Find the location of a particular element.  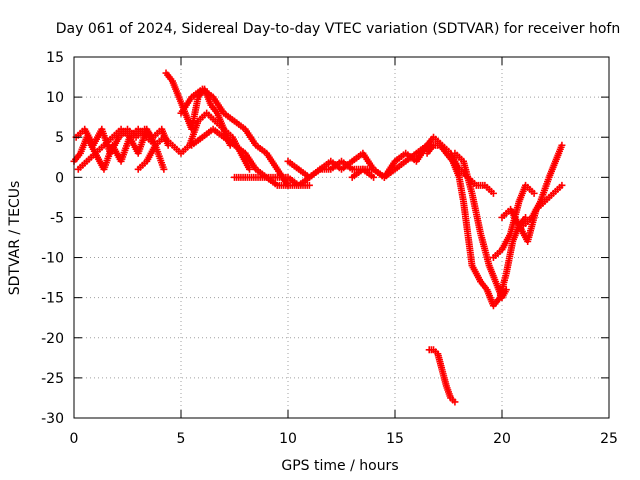

x-tick-label: 10 is located at coordinates (288, 439).